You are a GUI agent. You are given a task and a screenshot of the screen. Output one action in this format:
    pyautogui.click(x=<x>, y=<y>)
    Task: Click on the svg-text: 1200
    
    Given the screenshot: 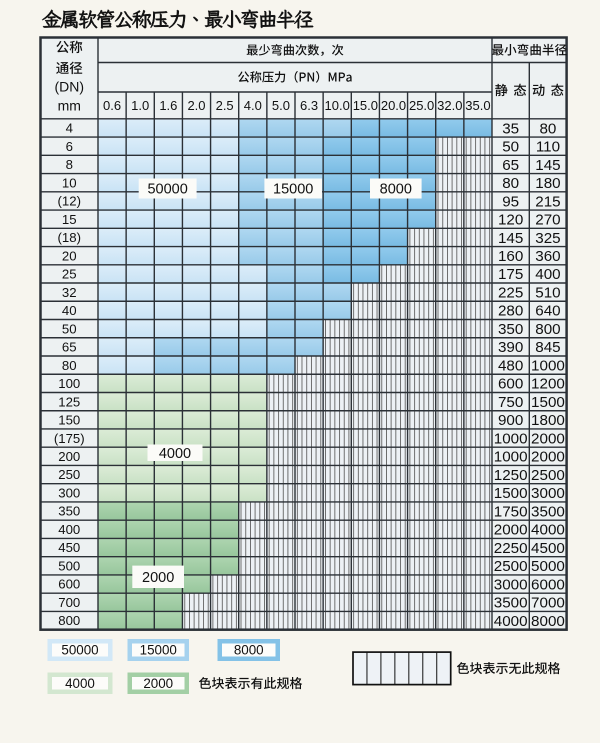 What is the action you would take?
    pyautogui.click(x=548, y=384)
    